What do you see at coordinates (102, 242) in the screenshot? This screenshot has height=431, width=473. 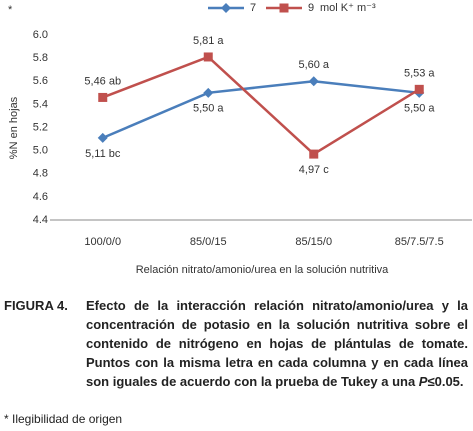 I see `x-tick-label: 100/0/0` at bounding box center [102, 242].